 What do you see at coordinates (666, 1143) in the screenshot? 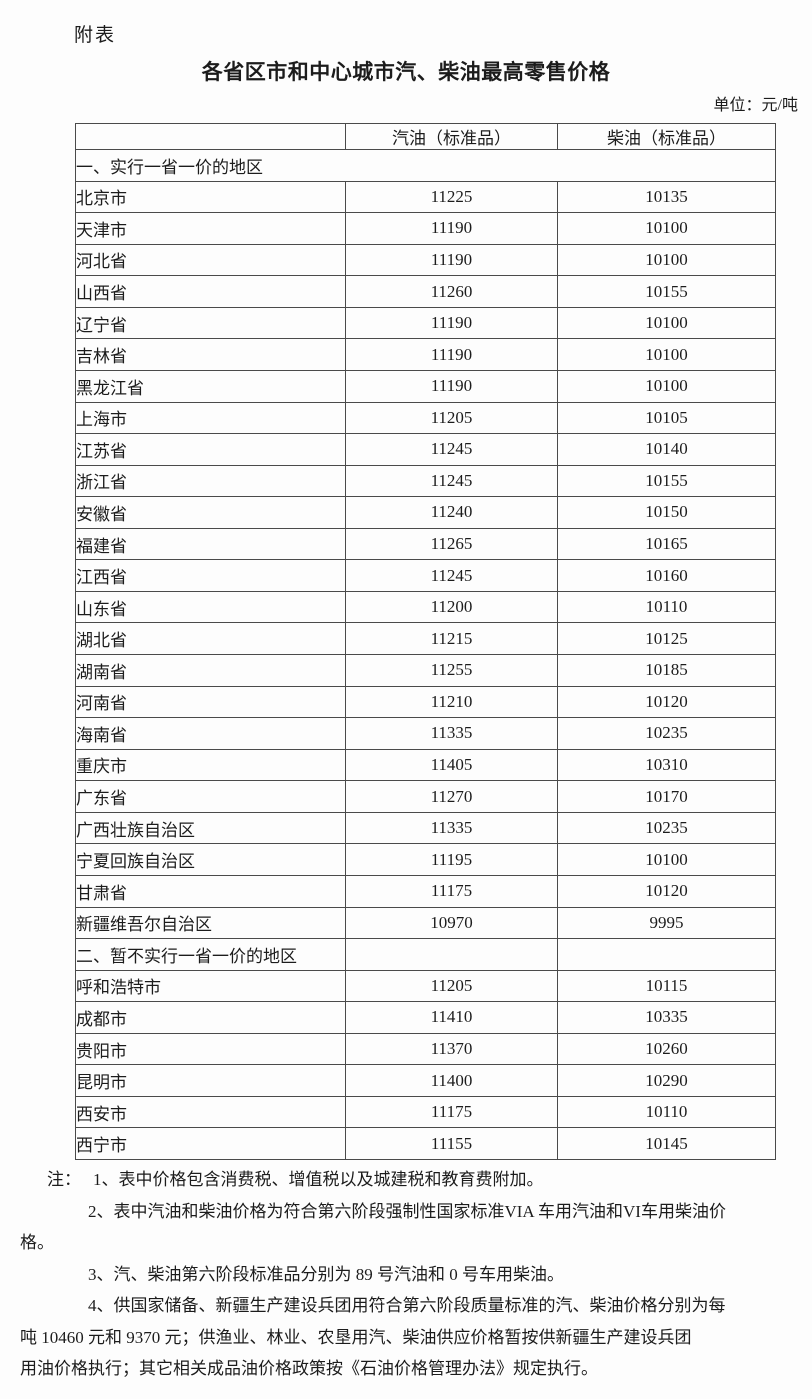
I see `diesel-price-cell: 10145` at bounding box center [666, 1143].